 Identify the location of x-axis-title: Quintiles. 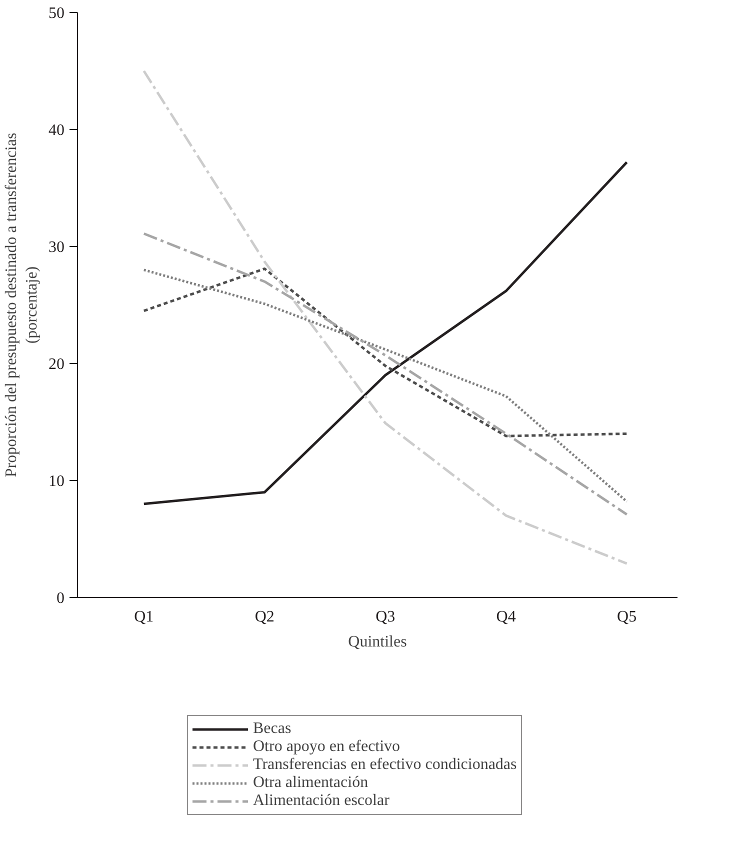
(377, 642).